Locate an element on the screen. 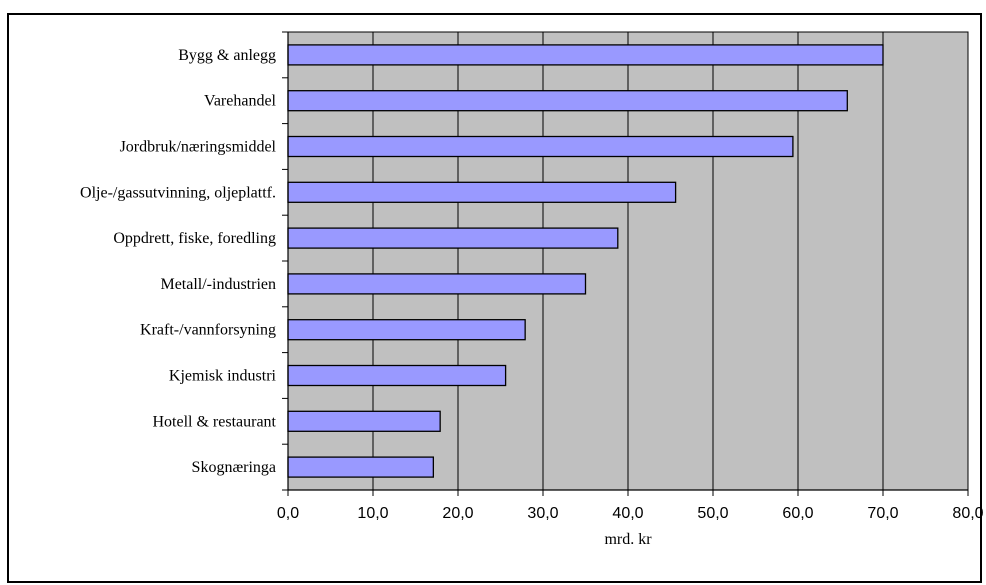 The width and height of the screenshot is (986, 585). category-label: Bygg & anlegg is located at coordinates (227, 55).